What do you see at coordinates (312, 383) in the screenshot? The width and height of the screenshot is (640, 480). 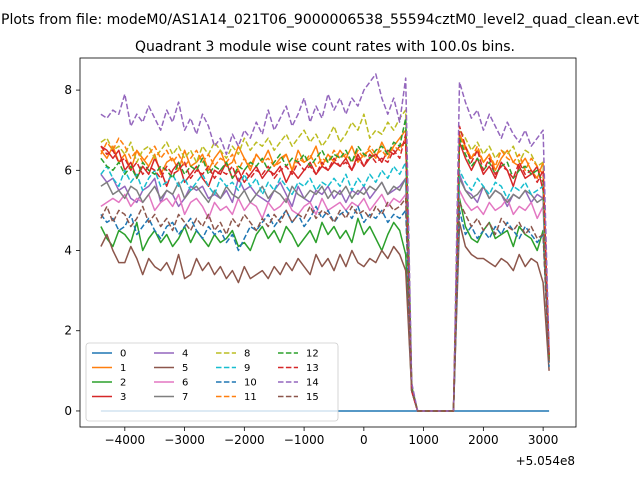 I see `legend-label-14: 14` at bounding box center [312, 383].